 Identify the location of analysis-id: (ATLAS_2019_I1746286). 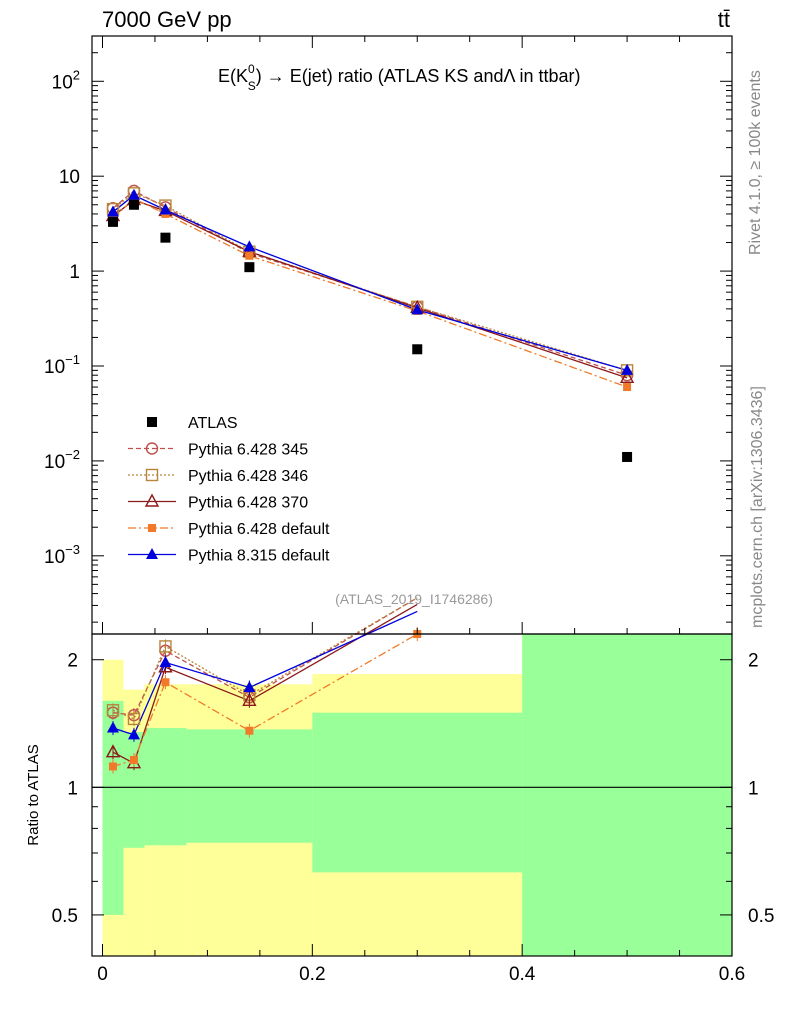
(414, 599).